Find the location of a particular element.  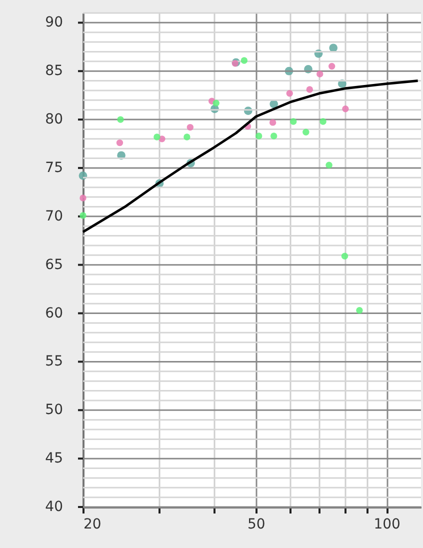

x-tick-label: 50 is located at coordinates (256, 524).